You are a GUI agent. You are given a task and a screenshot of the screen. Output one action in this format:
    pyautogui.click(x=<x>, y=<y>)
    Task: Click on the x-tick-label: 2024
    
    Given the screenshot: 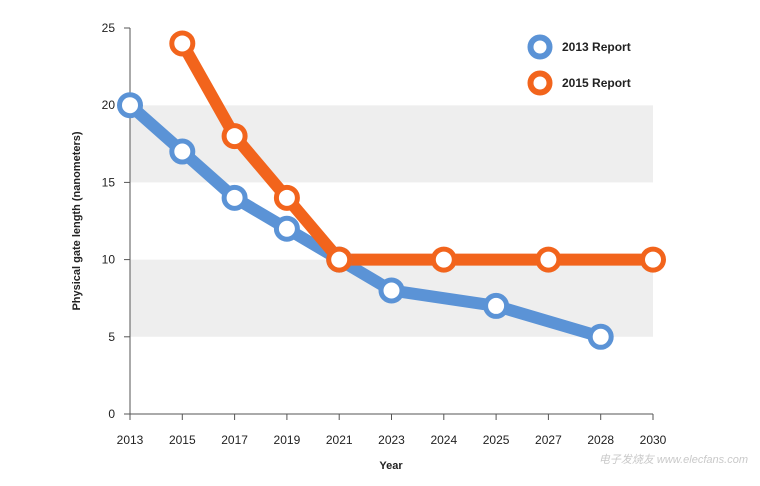 What is the action you would take?
    pyautogui.click(x=443, y=440)
    